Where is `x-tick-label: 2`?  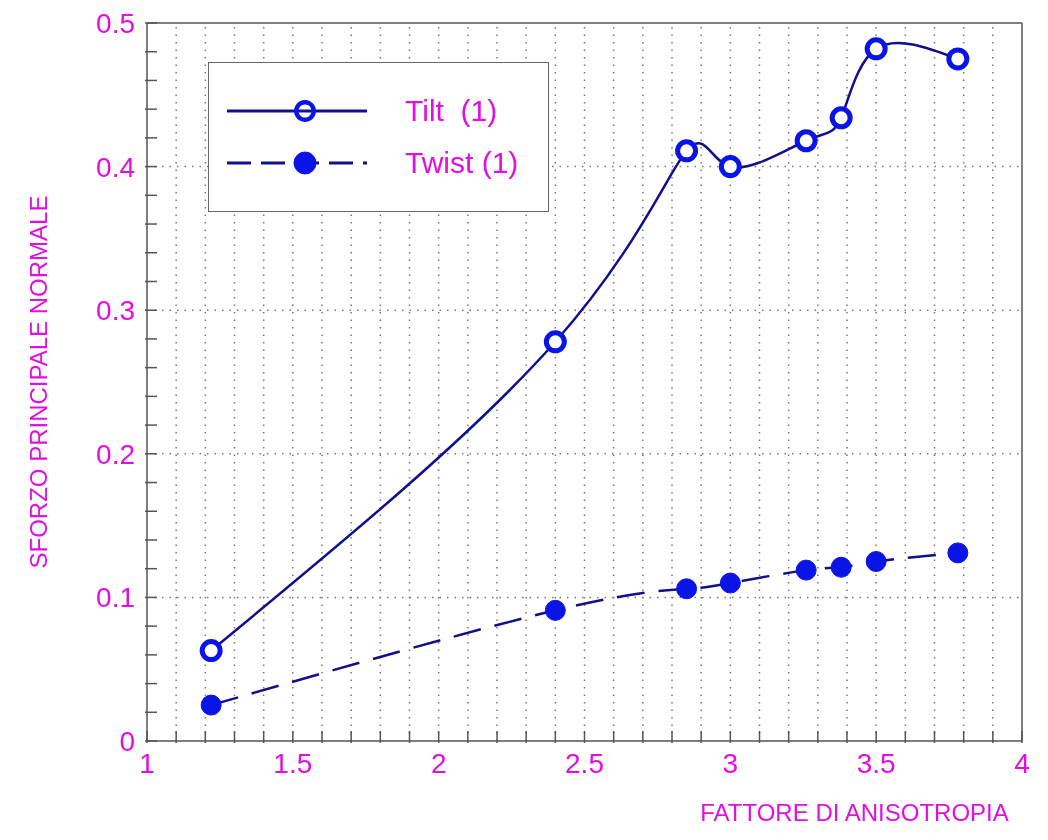
x-tick-label: 2 is located at coordinates (438, 763).